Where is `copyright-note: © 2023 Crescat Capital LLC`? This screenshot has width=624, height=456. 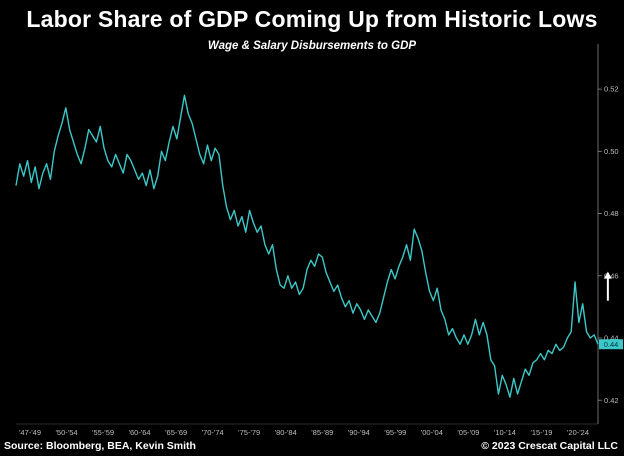
copyright-note: © 2023 Crescat Capital LLC is located at coordinates (549, 446).